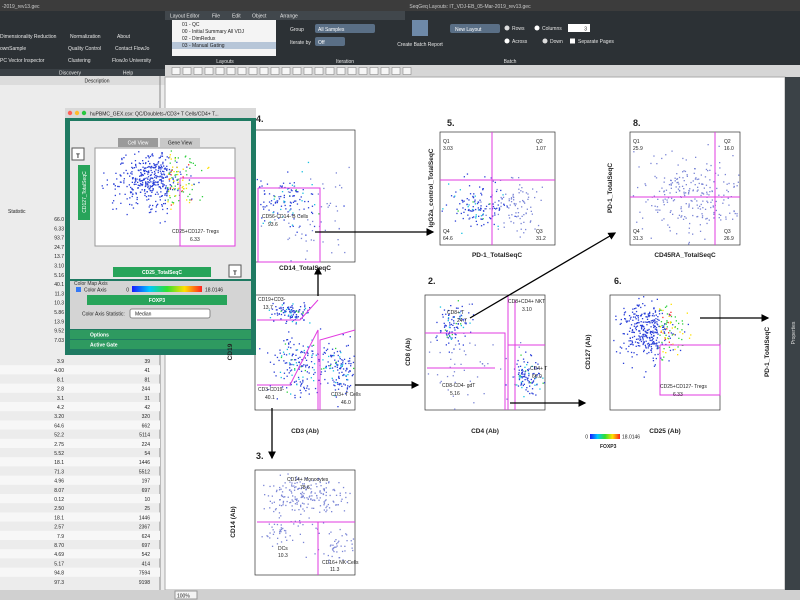  What do you see at coordinates (420, 28) in the screenshot?
I see `batch-icon` at bounding box center [420, 28].